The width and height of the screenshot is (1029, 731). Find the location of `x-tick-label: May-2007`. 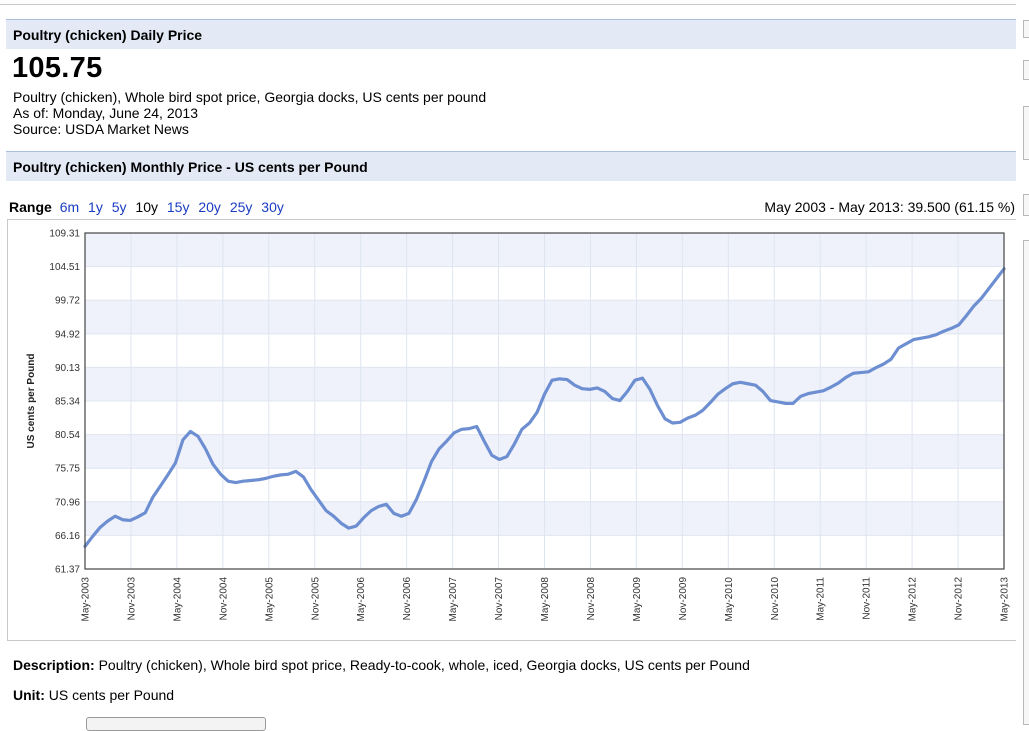

x-tick-label: May-2007 is located at coordinates (453, 599).